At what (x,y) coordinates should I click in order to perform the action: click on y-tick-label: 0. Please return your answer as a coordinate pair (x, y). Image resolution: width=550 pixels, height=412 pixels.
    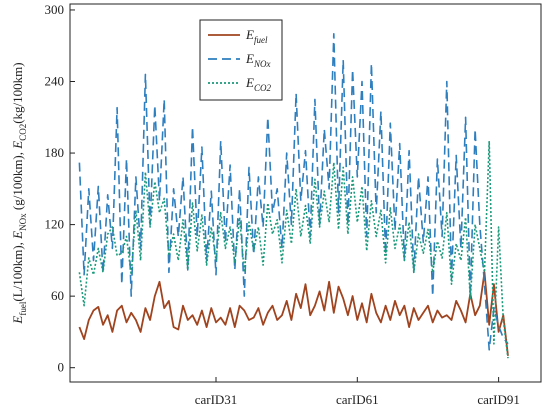
    Looking at the image, I should click on (61, 367).